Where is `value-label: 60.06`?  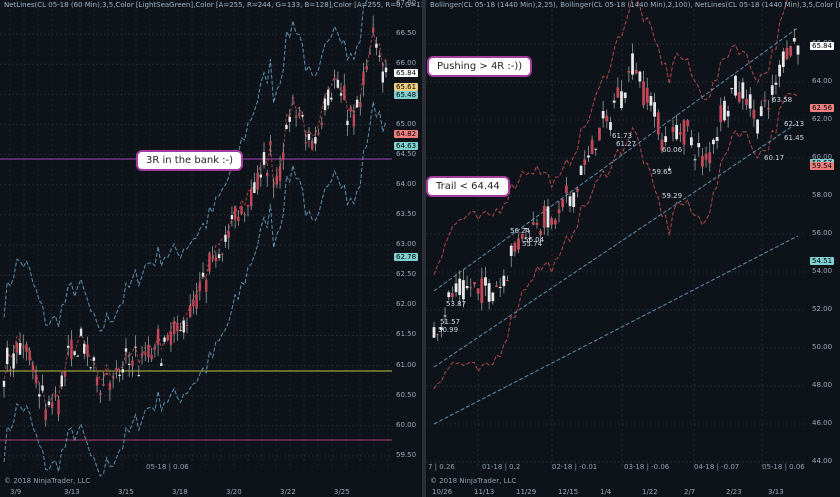 value-label: 60.06 is located at coordinates (672, 150).